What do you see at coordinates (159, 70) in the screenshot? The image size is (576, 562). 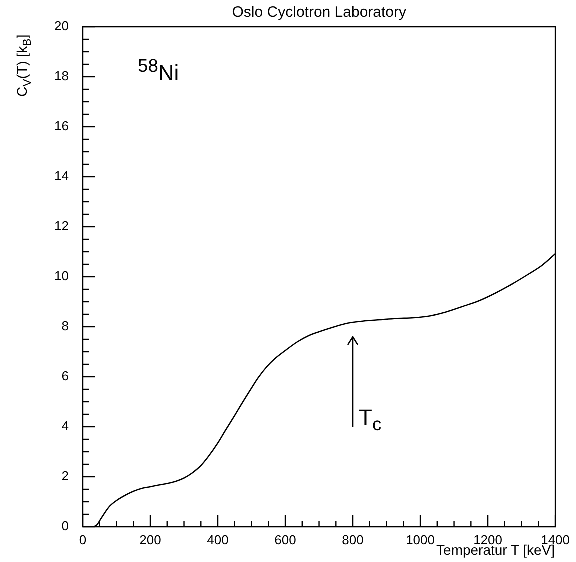 I see `annotation: $^{58}$Ni` at bounding box center [159, 70].